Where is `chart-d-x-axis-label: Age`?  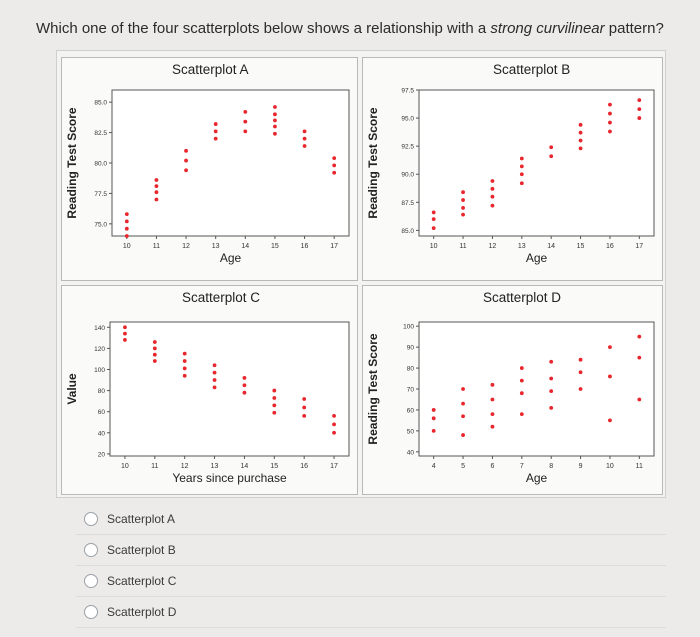 chart-d-x-axis-label: Age is located at coordinates (537, 478).